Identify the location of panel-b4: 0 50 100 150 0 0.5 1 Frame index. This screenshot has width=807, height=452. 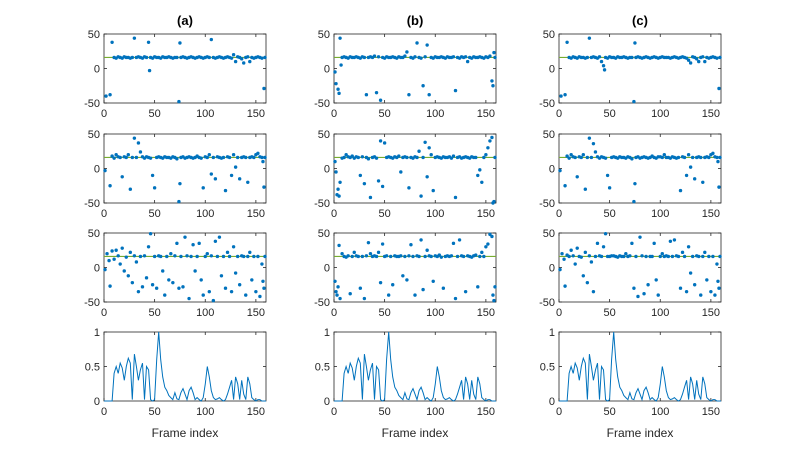
(406, 383).